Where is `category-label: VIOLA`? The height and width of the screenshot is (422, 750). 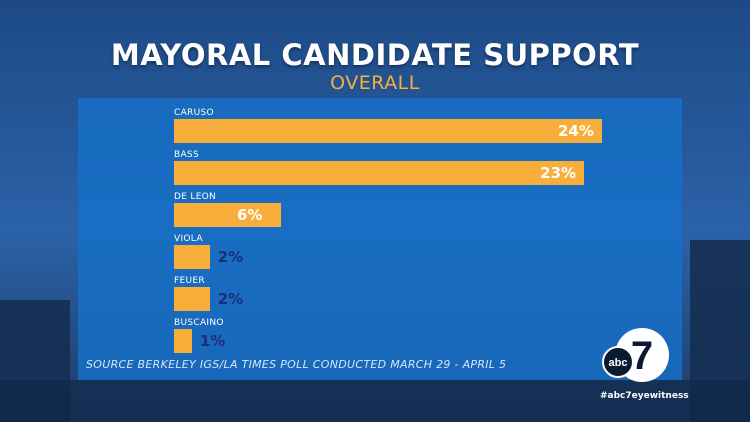 category-label: VIOLA is located at coordinates (188, 239).